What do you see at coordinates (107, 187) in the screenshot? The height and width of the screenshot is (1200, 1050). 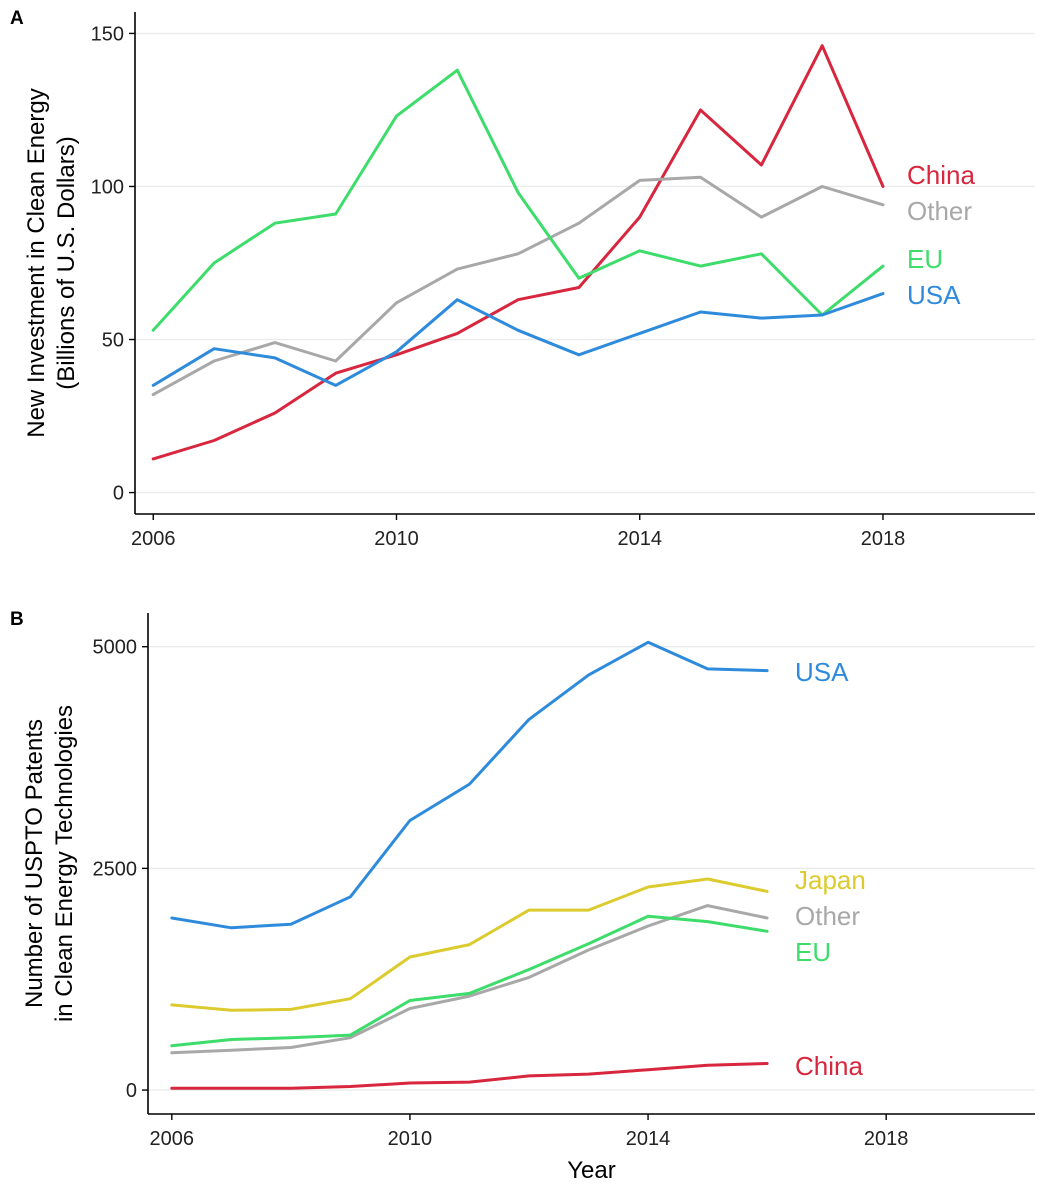 I see `y-tick-label: 100` at bounding box center [107, 187].